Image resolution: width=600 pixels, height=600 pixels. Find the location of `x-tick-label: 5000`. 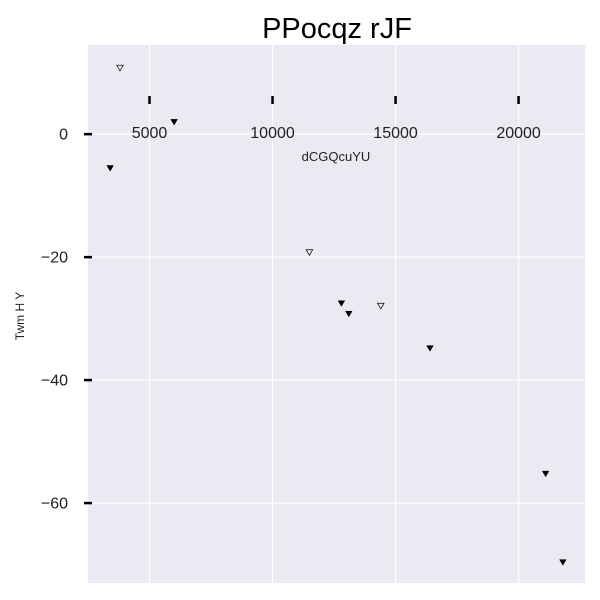

x-tick-label: 5000 is located at coordinates (150, 133).